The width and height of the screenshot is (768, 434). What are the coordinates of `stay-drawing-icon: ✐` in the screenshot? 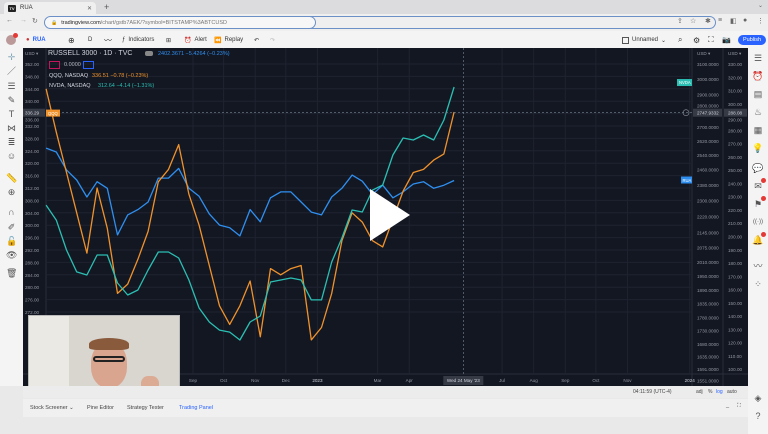 It's located at (11, 227).